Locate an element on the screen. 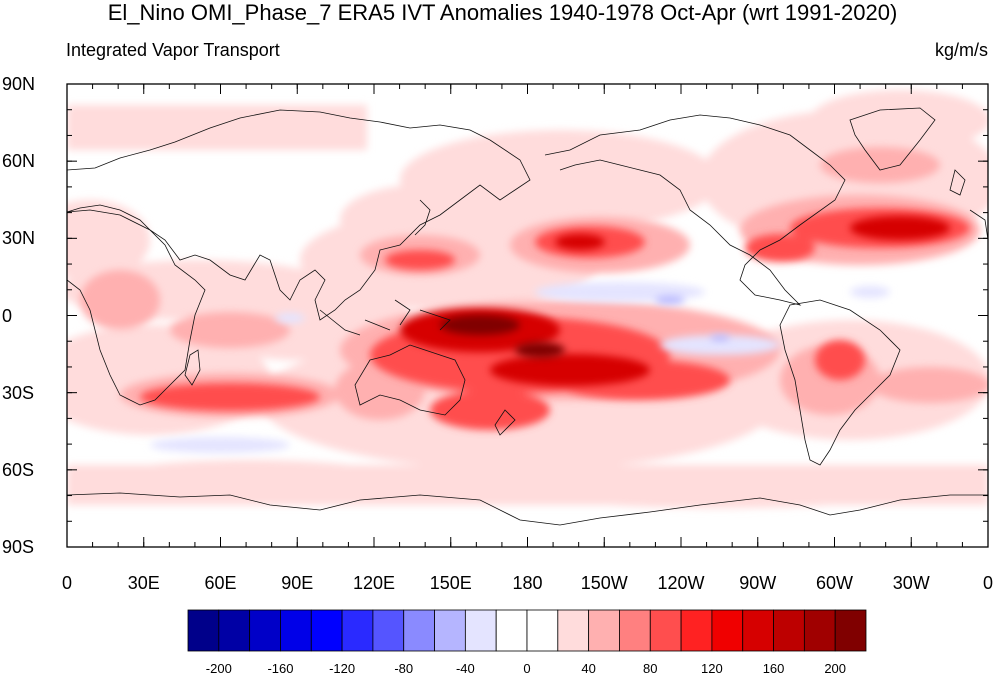 Image resolution: width=1005 pixels, height=676 pixels. lon-label: 30W is located at coordinates (911, 583).